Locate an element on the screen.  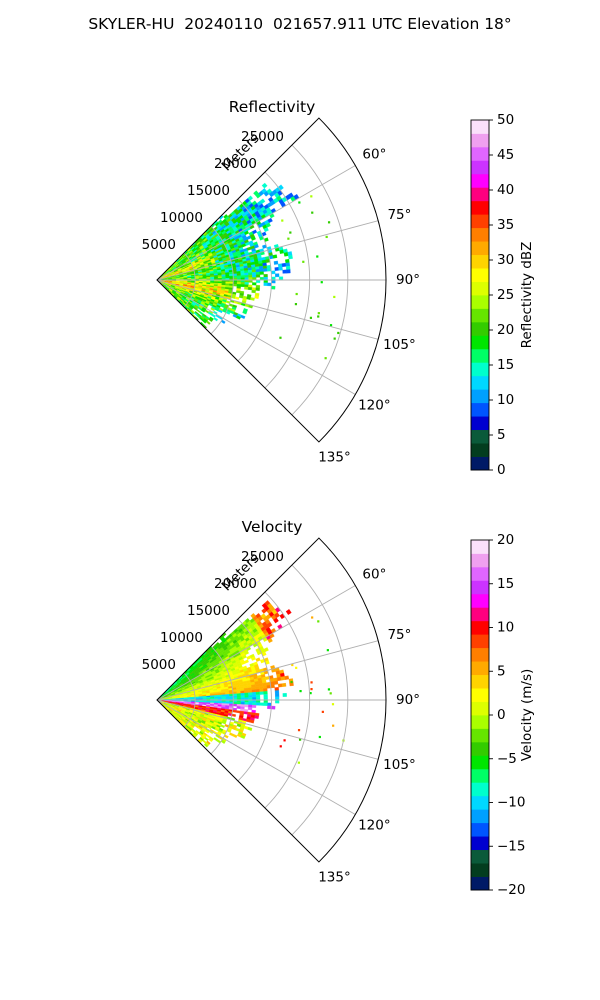
colorbar-tick-label: 10 is located at coordinates (505, 400).